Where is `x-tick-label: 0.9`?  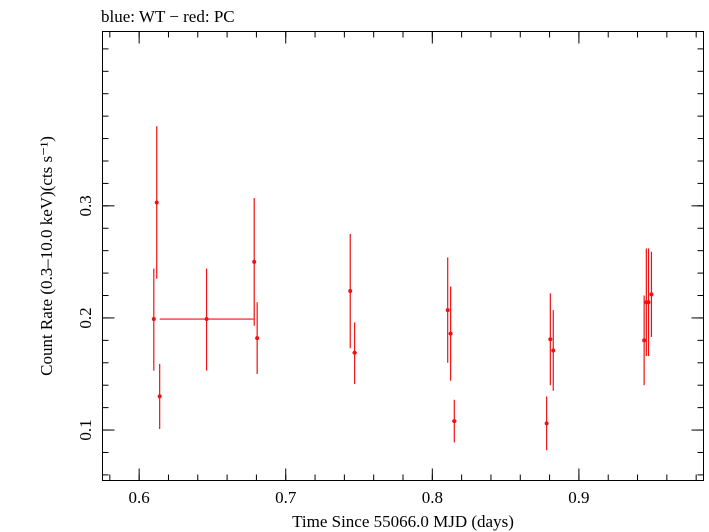 x-tick-label: 0.9 is located at coordinates (578, 497).